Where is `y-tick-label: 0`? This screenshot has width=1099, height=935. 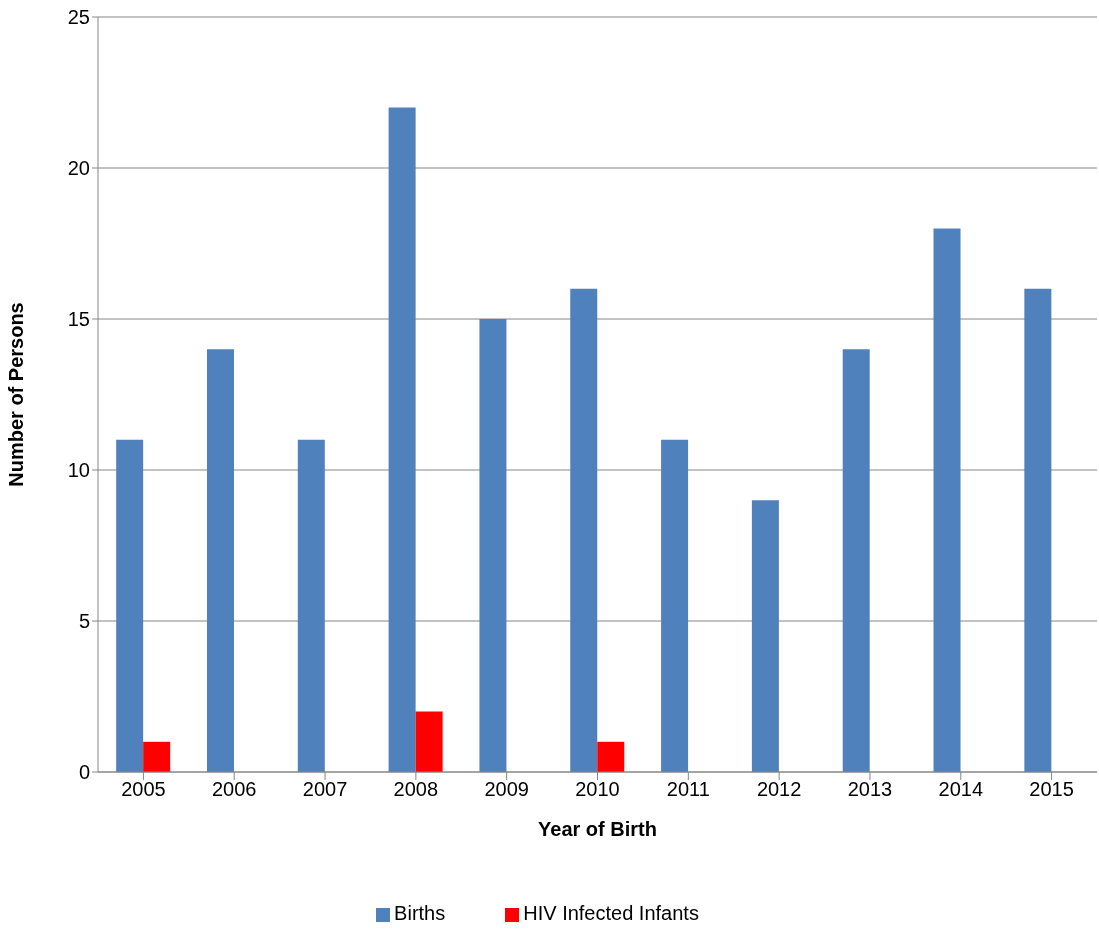
y-tick-label: 0 is located at coordinates (84, 772).